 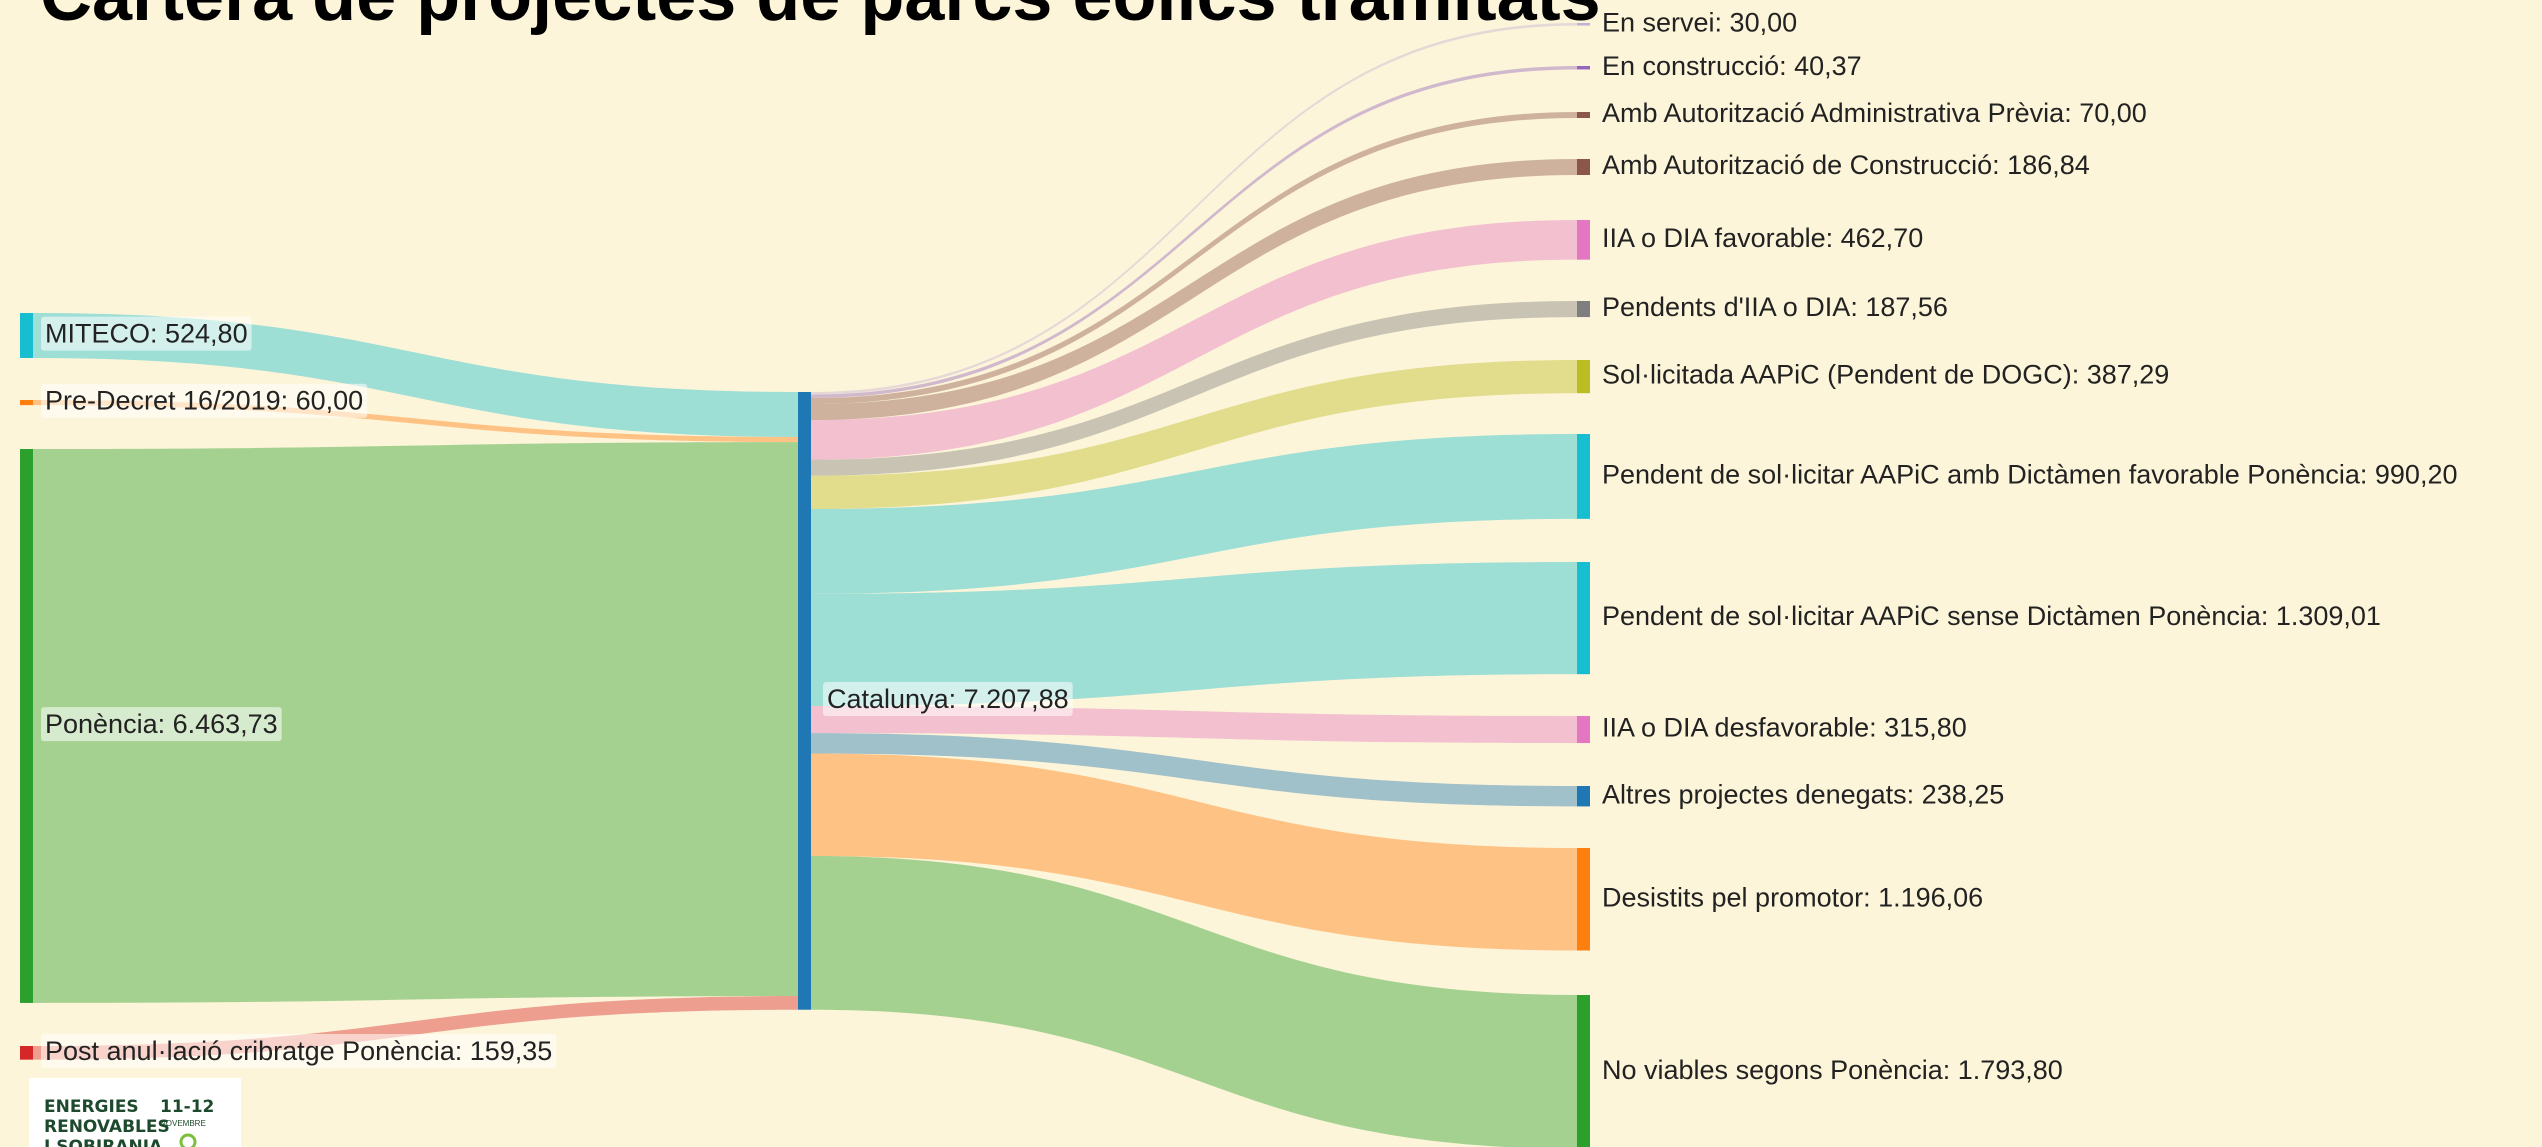 I want to click on node-label: Catalunya: 7.207,88, so click(x=948, y=699).